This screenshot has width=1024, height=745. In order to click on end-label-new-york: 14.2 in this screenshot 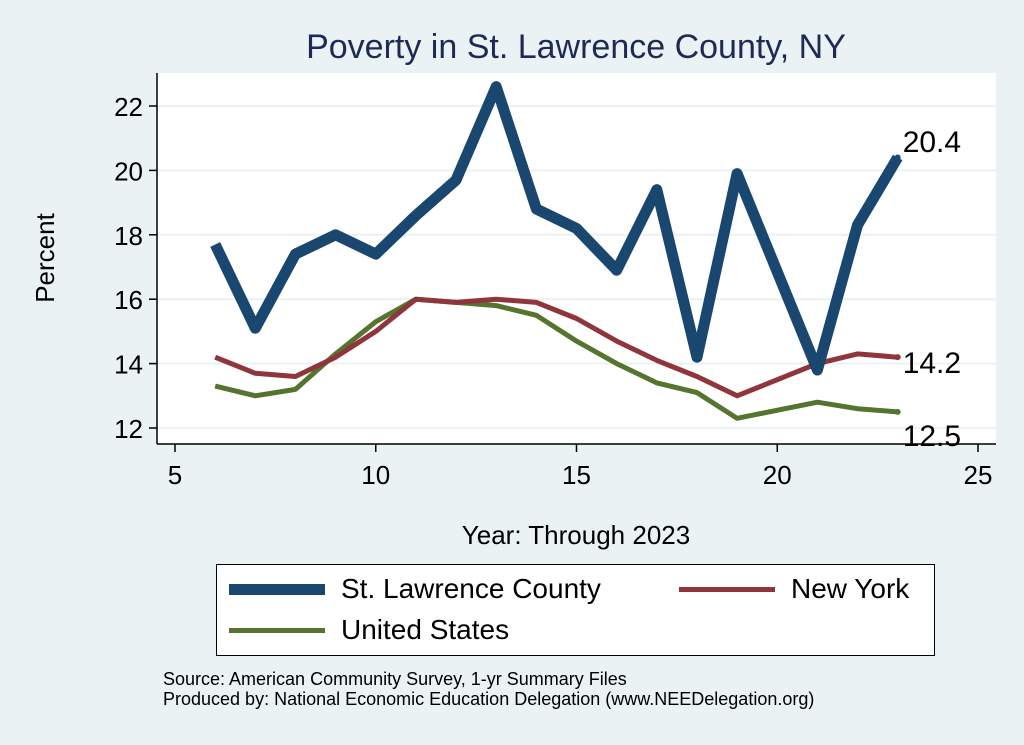, I will do `click(932, 363)`.